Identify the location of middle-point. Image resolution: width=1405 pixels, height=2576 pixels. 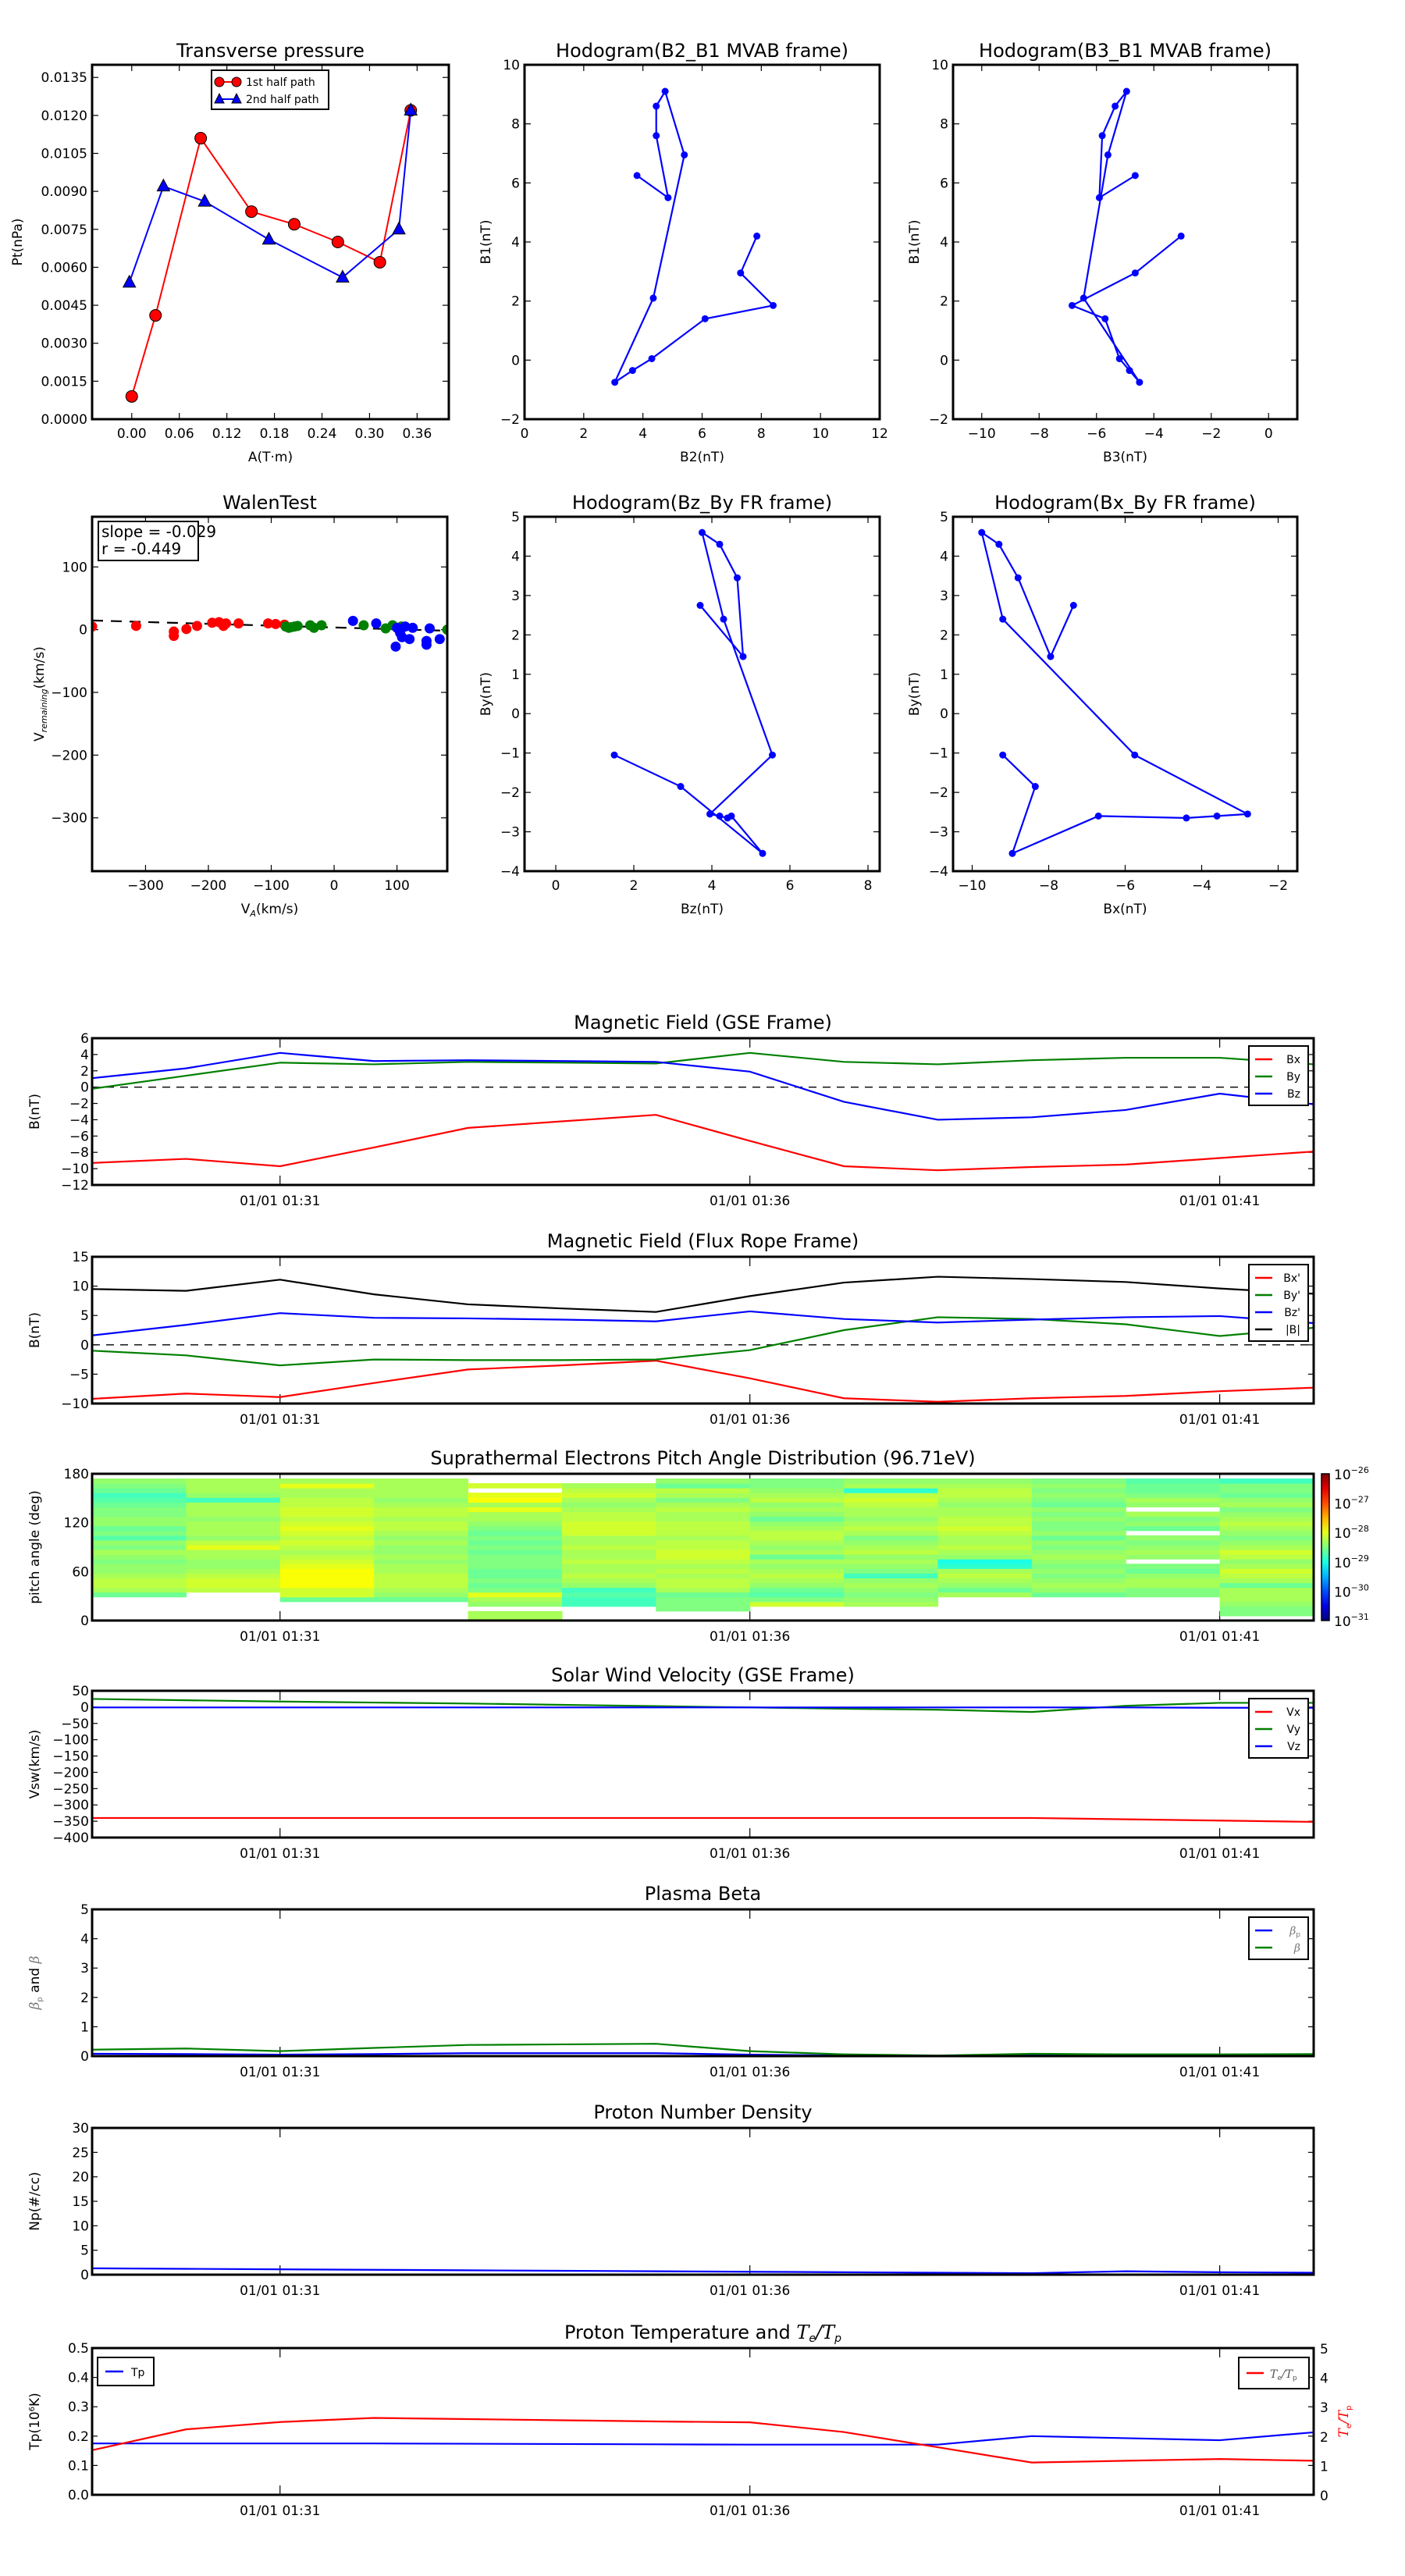
(322, 625).